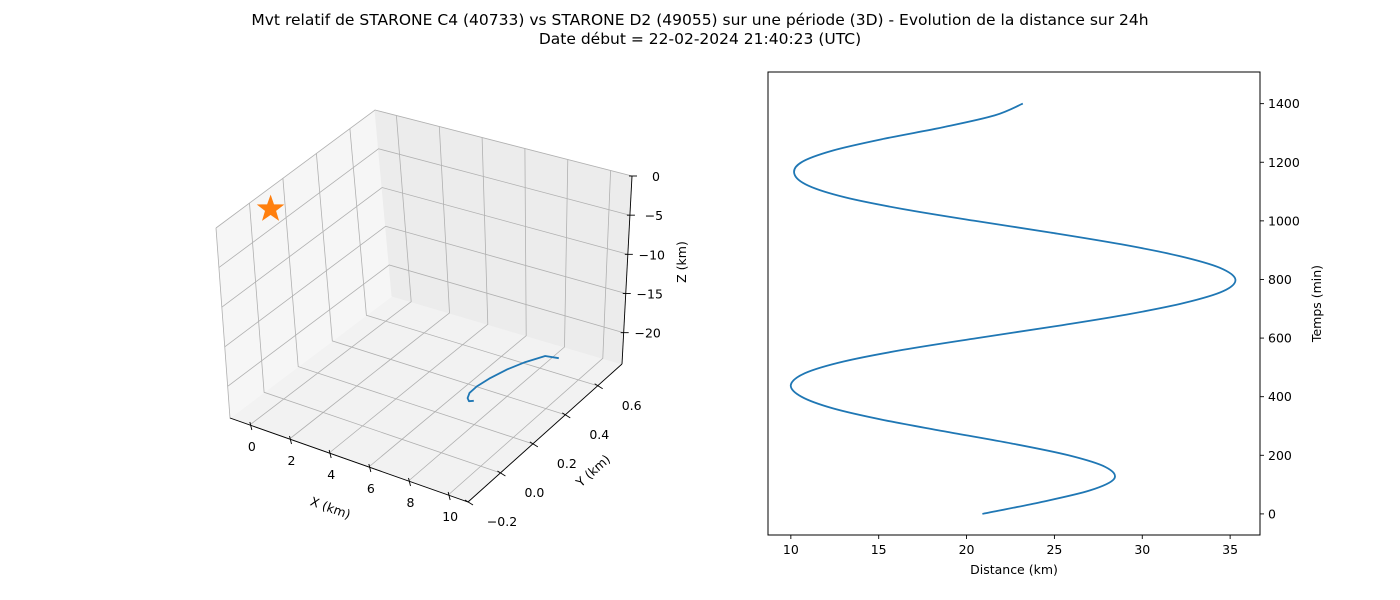  What do you see at coordinates (879, 549) in the screenshot?
I see `x-tick-label: 15` at bounding box center [879, 549].